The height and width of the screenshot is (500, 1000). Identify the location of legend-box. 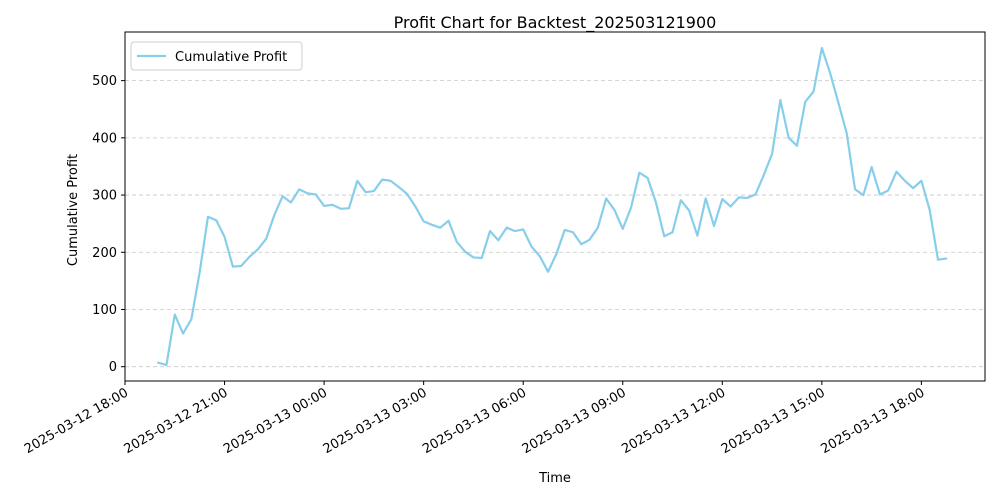
(216, 56).